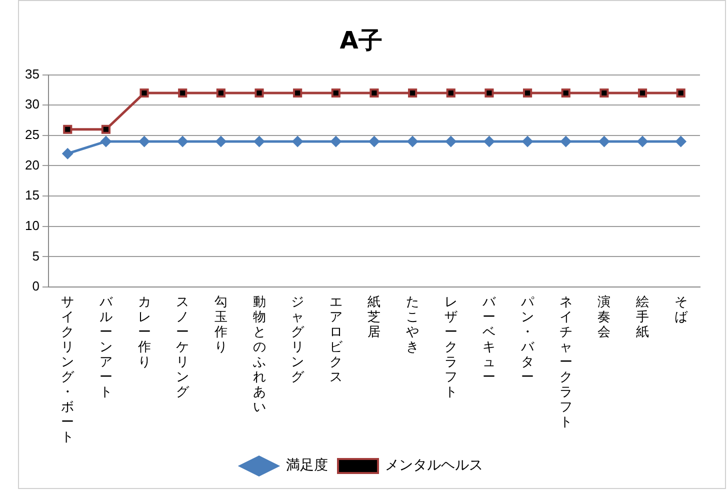  What do you see at coordinates (335, 340) in the screenshot?
I see `x-tick-label: エアロビクス` at bounding box center [335, 340].